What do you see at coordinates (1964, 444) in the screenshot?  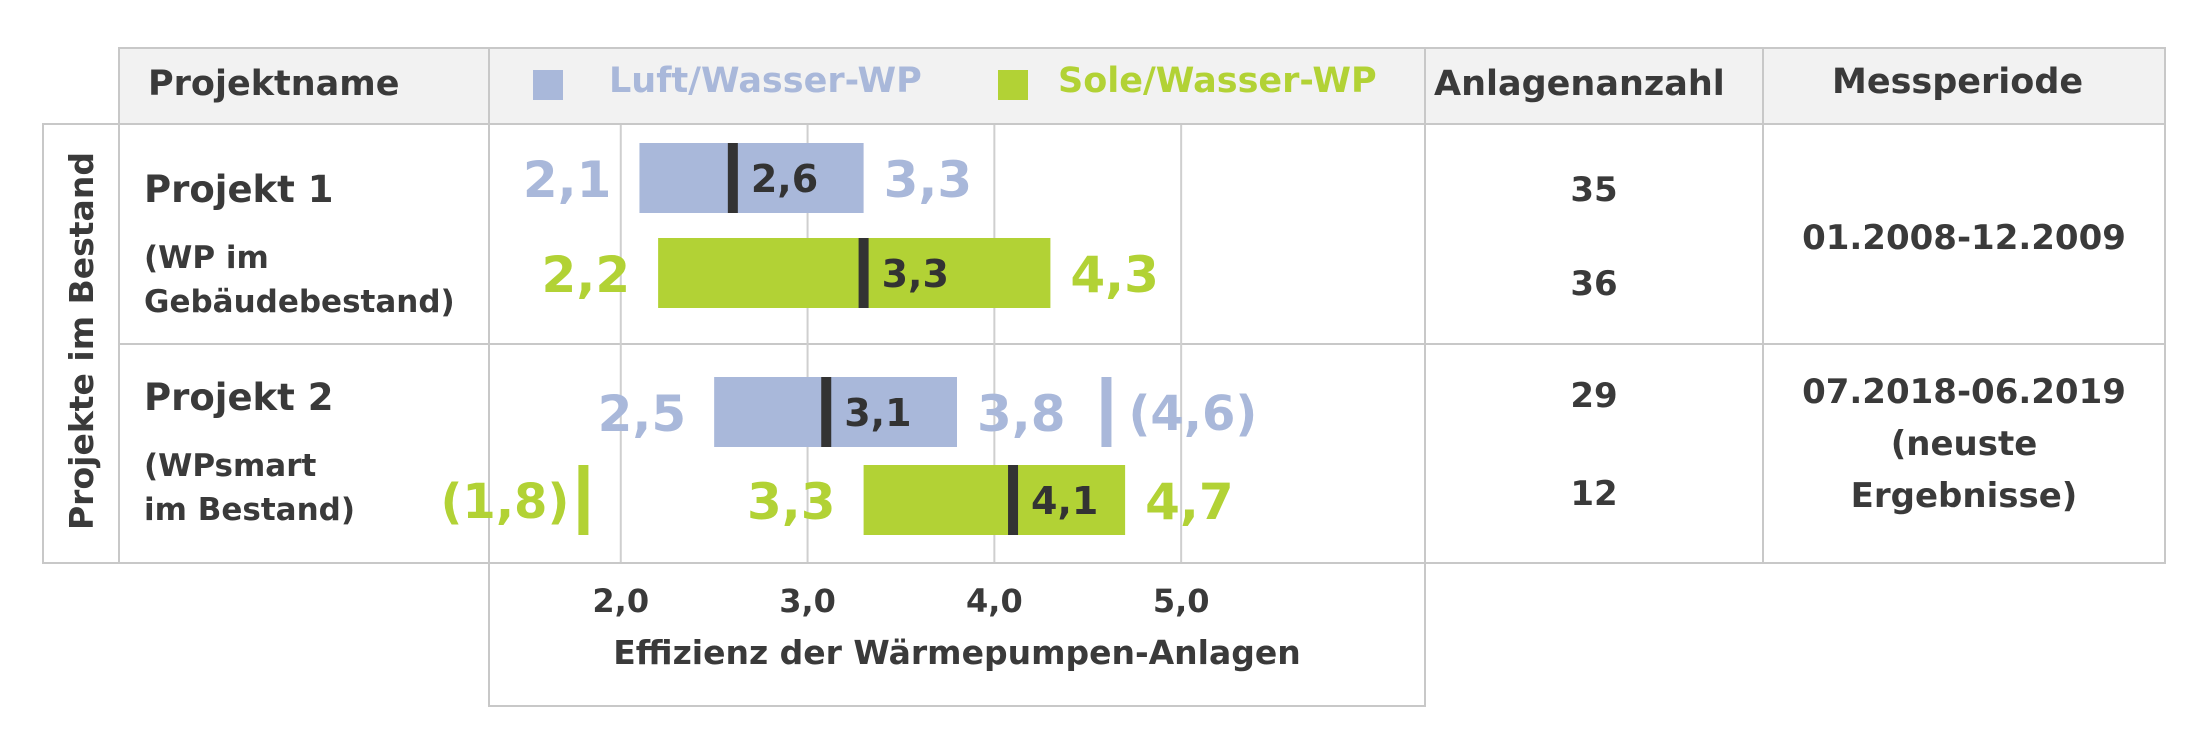 I see `project2-period: 07.2018-06.2019 (neuste Ergebnisse)` at bounding box center [1964, 444].